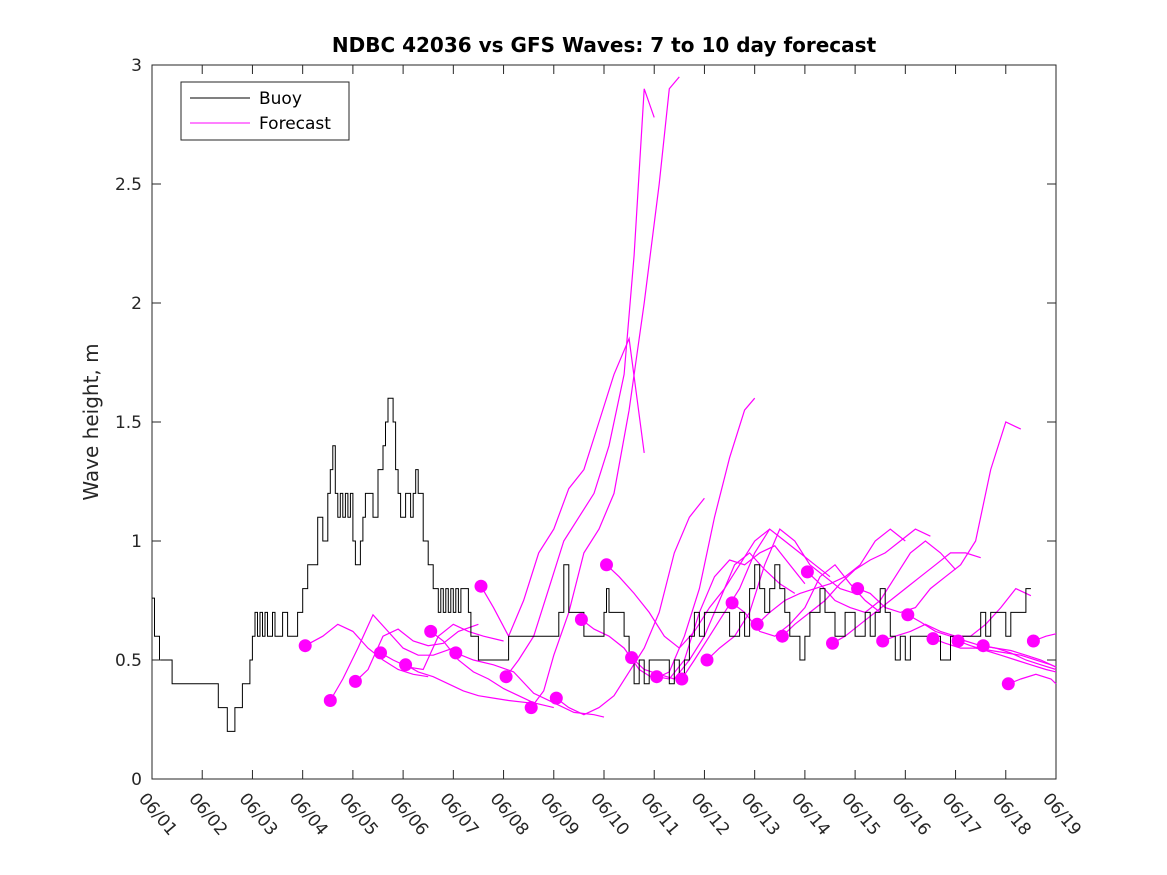 The height and width of the screenshot is (875, 1167). What do you see at coordinates (280, 99) in the screenshot?
I see `legend-buoy-label: Buoy` at bounding box center [280, 99].